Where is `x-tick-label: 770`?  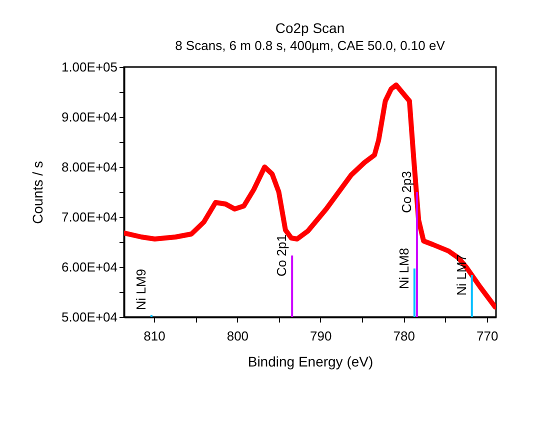 x-tick-label: 770 is located at coordinates (487, 336).